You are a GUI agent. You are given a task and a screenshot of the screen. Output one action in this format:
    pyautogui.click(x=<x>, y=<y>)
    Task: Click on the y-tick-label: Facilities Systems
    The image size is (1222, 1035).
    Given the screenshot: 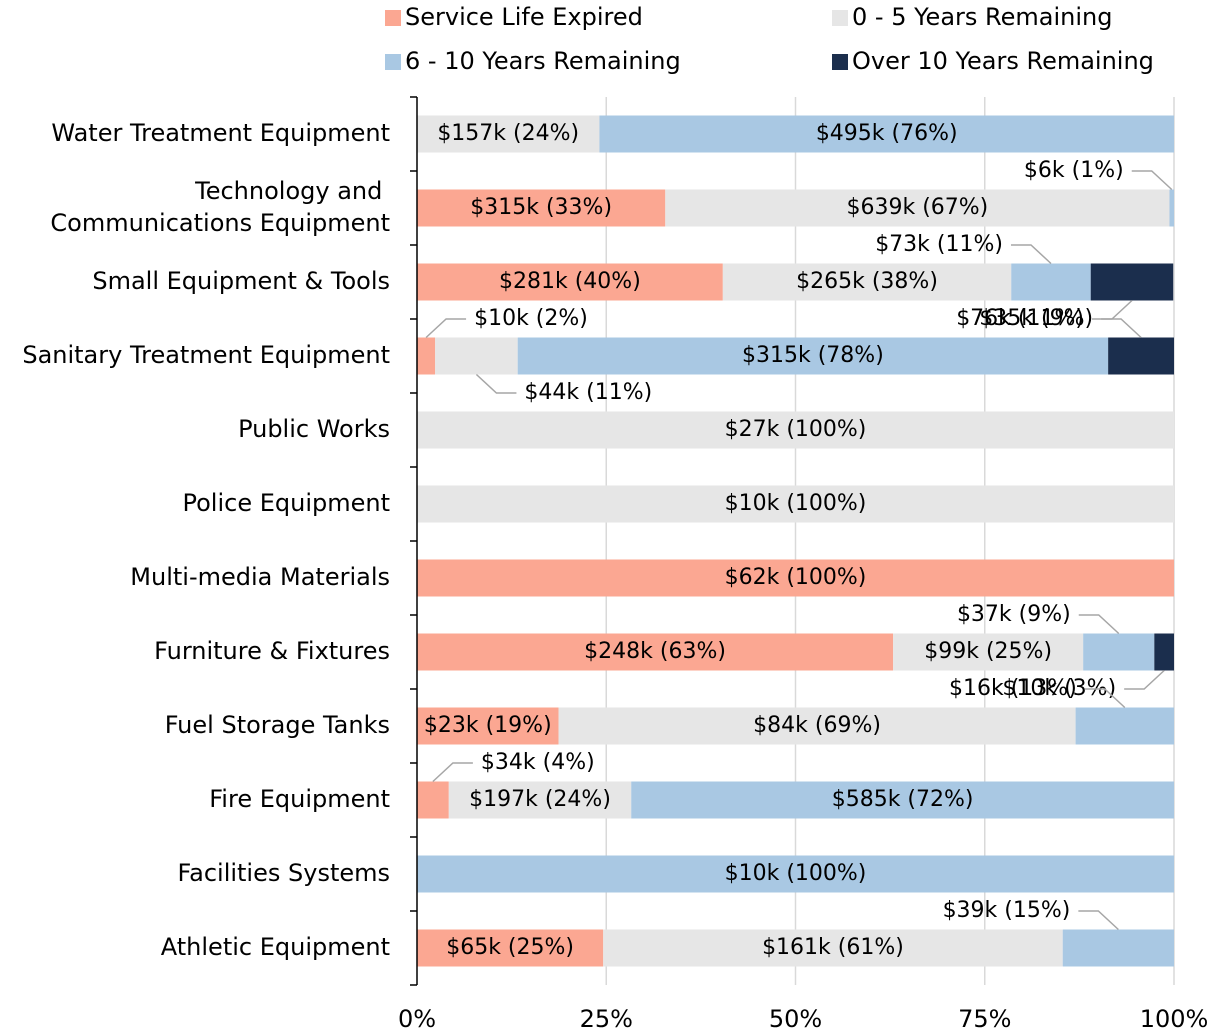 What is the action you would take?
    pyautogui.click(x=284, y=873)
    